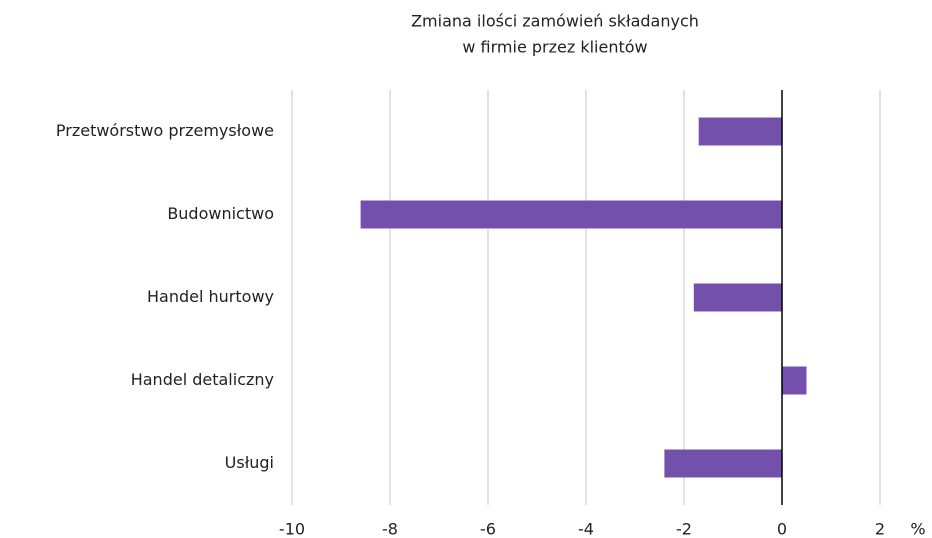  I want to click on x-tick-label: 2, so click(880, 529).